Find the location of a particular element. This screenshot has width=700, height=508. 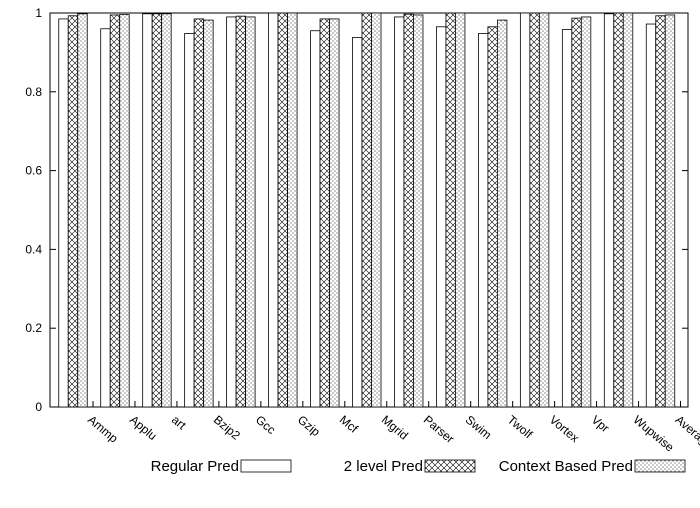

bar-art-2-level-pred is located at coordinates (157, 210).